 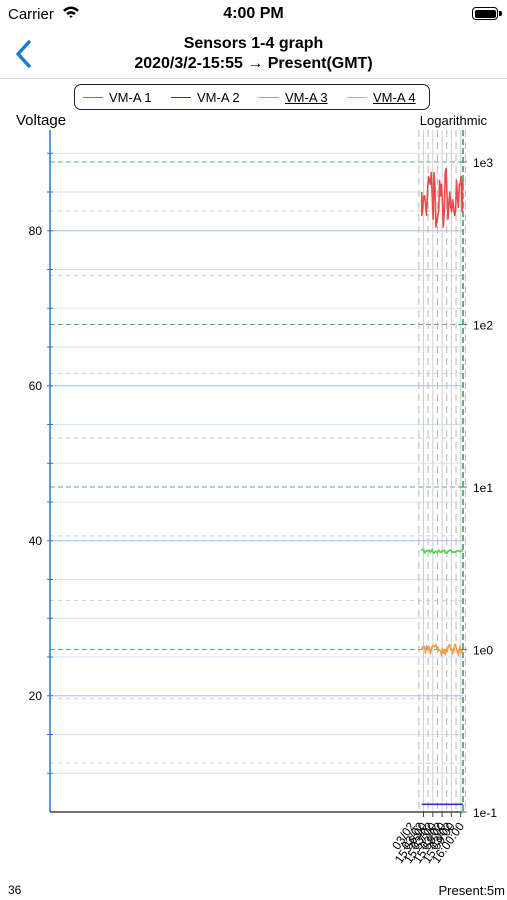 What do you see at coordinates (218, 97) in the screenshot?
I see `legend-label: VM-A 2` at bounding box center [218, 97].